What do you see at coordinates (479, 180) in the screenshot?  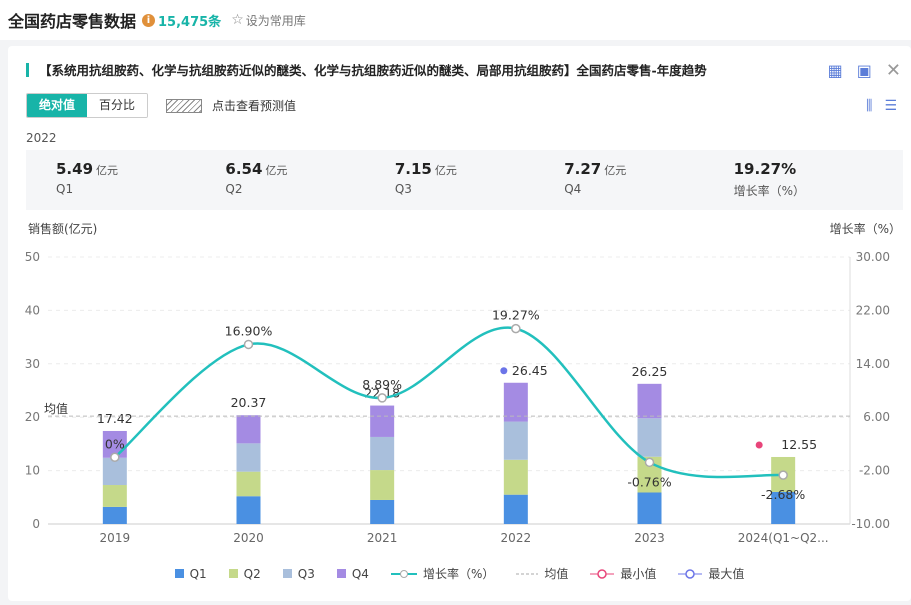 I see `stat-q3: 7.15 亿元 Q3` at bounding box center [479, 180].